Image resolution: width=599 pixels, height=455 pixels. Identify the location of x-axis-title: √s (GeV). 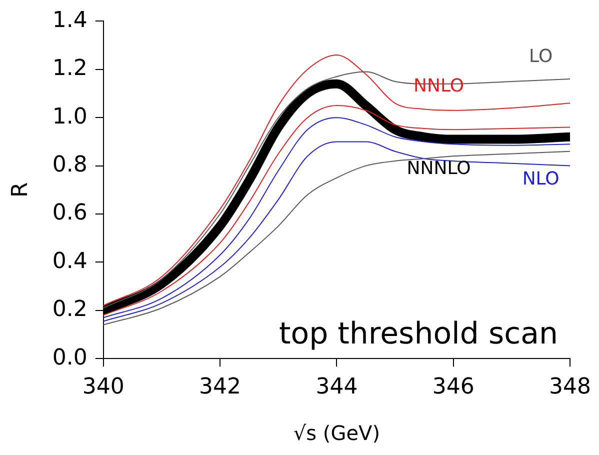
(336, 433).